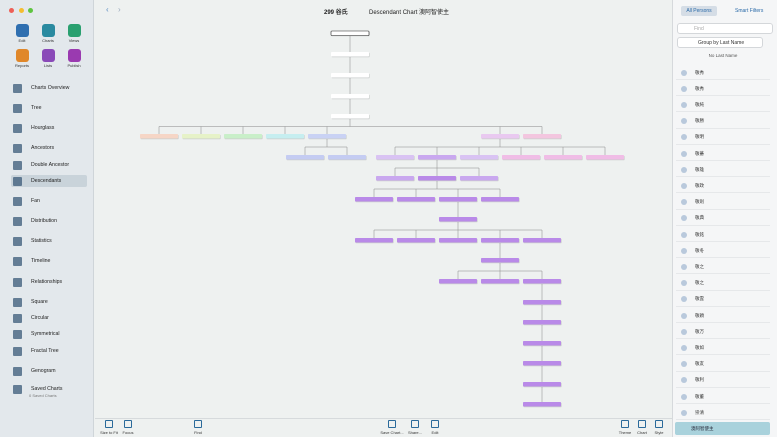  Describe the element at coordinates (49, 318) in the screenshot. I see `sidebar-item: Circular` at that location.